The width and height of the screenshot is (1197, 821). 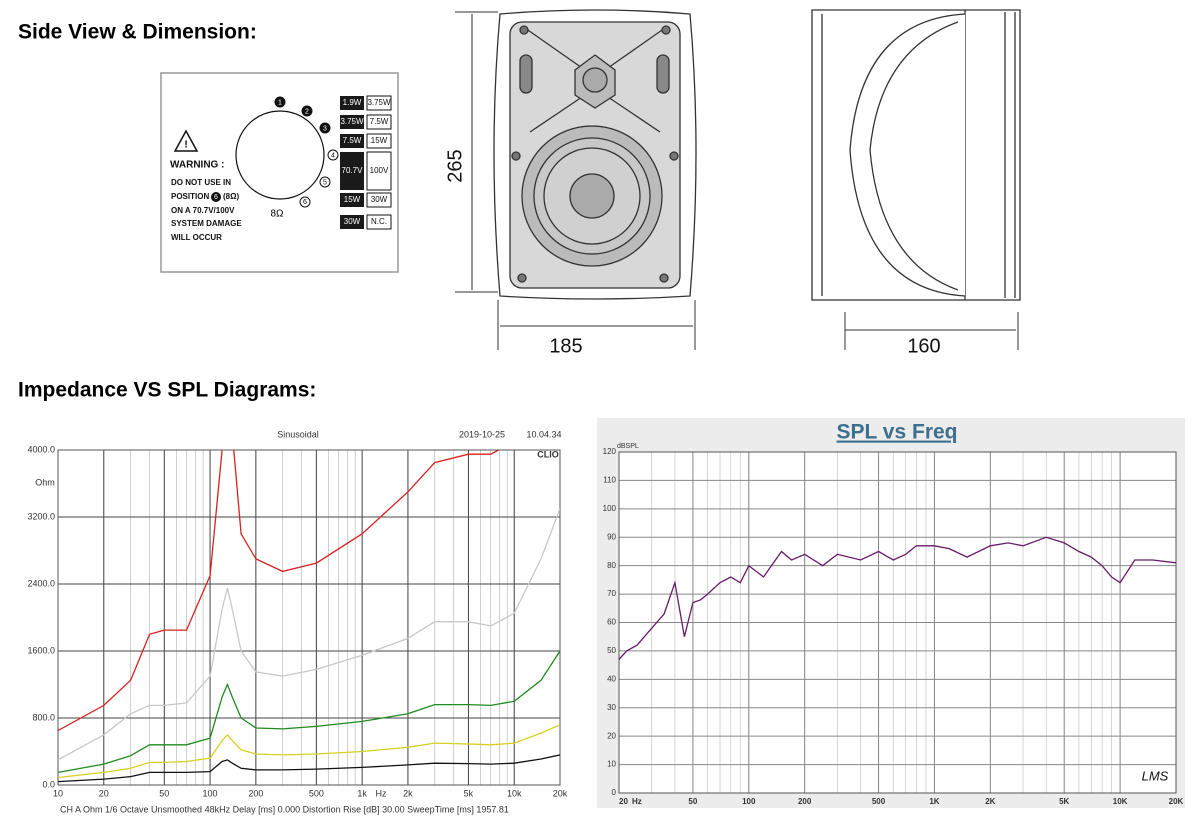 What do you see at coordinates (231, 196) in the screenshot?
I see `warning-text: (8Ω)` at bounding box center [231, 196].